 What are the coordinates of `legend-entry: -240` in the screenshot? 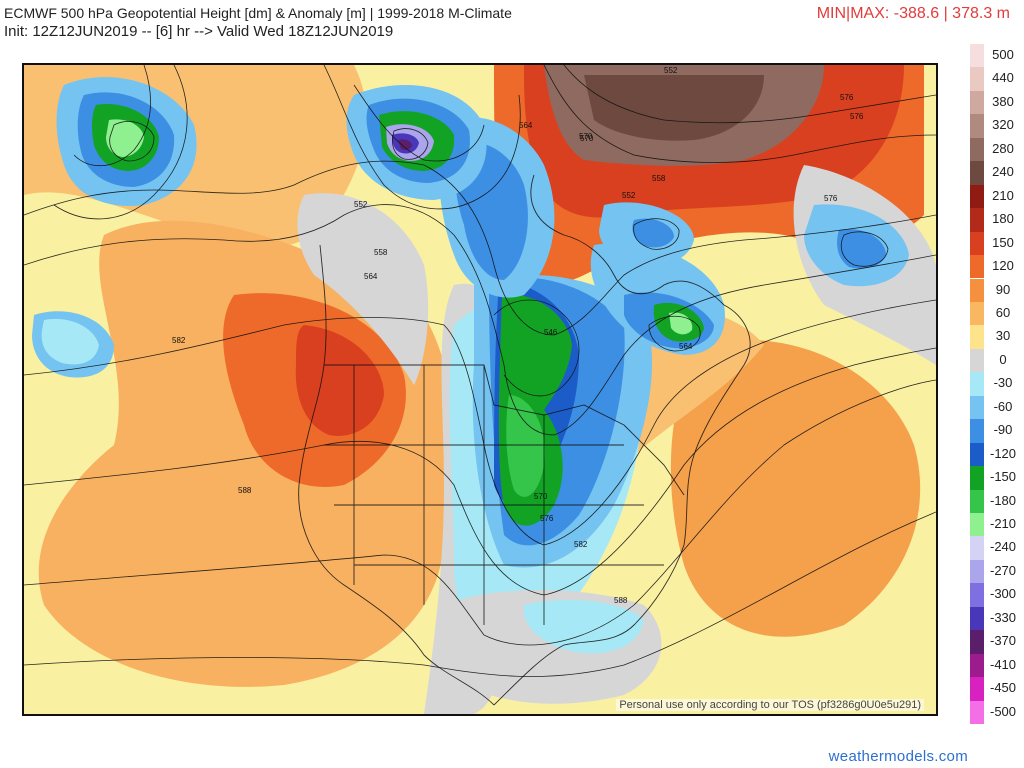 It's located at (994, 548).